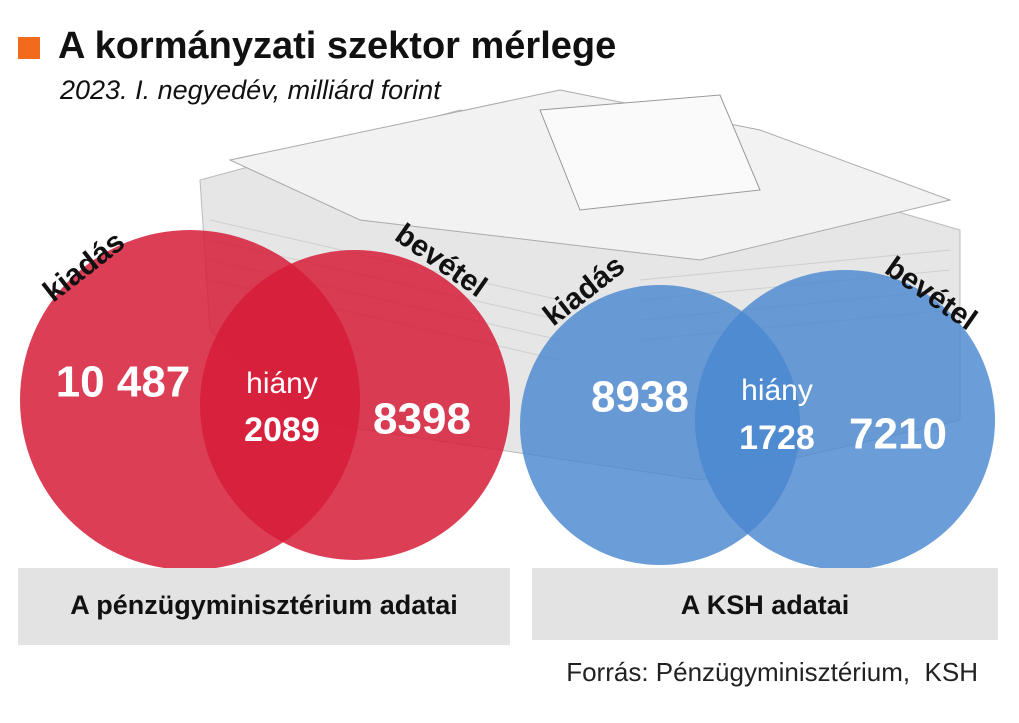 The image size is (1019, 723). What do you see at coordinates (282, 430) in the screenshot?
I see `deficit-value: 2089` at bounding box center [282, 430].